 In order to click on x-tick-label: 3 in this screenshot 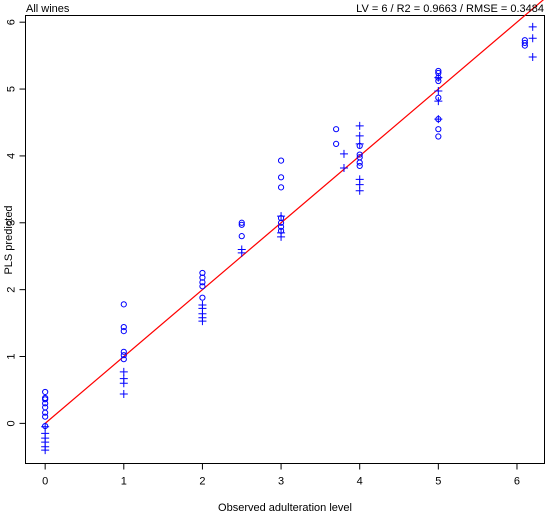, I will do `click(281, 482)`.